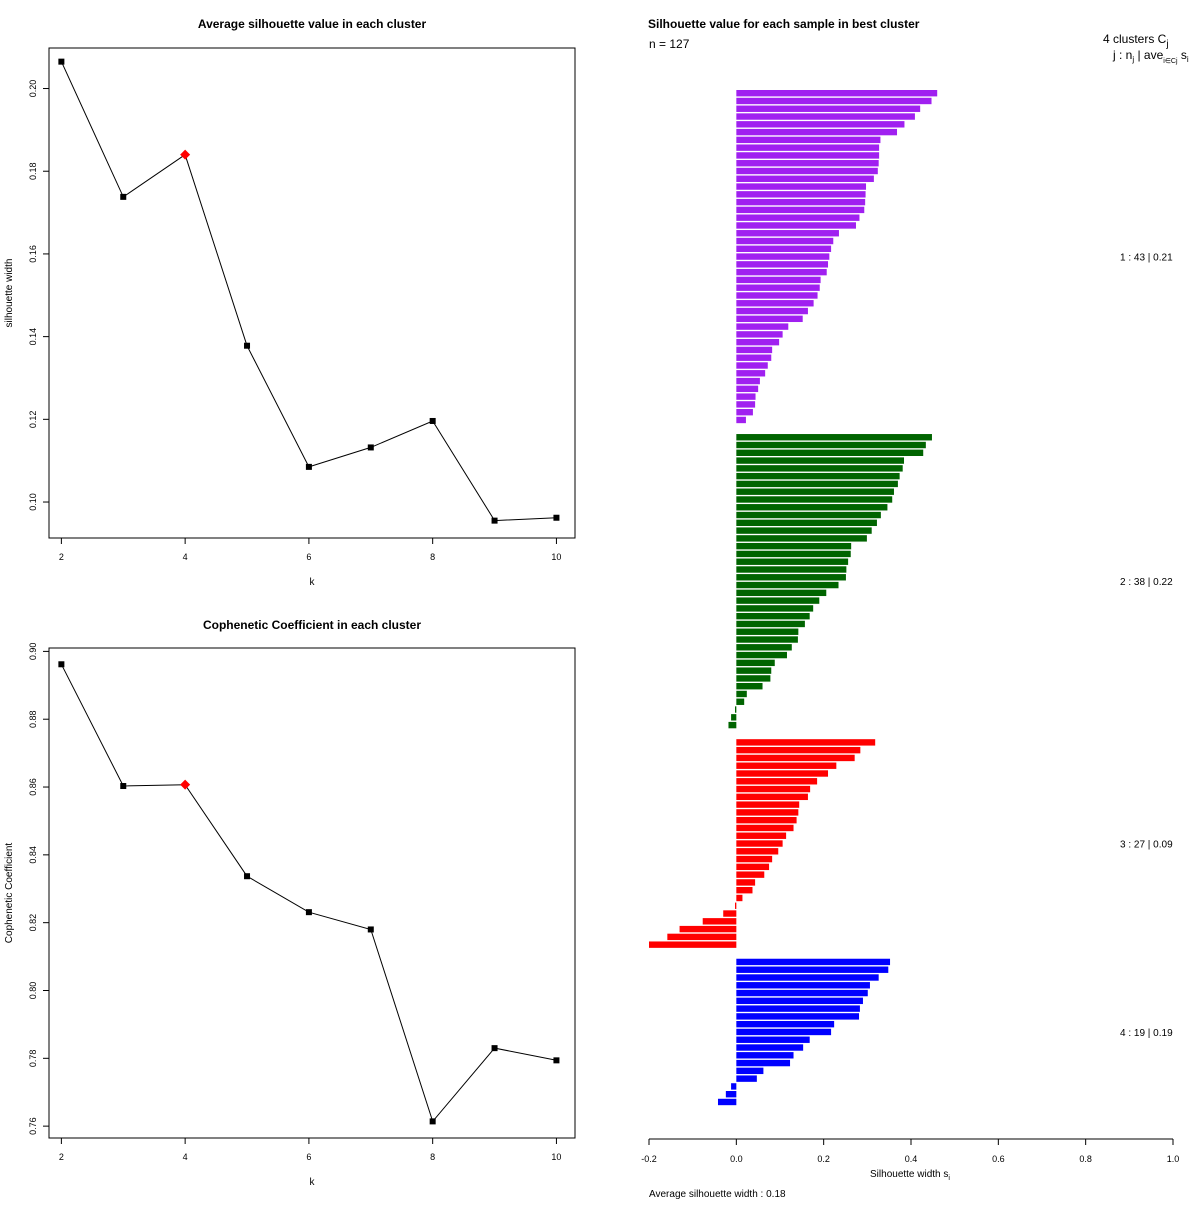 The width and height of the screenshot is (1200, 1205). Describe the element at coordinates (312, 24) in the screenshot. I see `avg-silhouette-title: Average silhouette value in each cluster` at that location.